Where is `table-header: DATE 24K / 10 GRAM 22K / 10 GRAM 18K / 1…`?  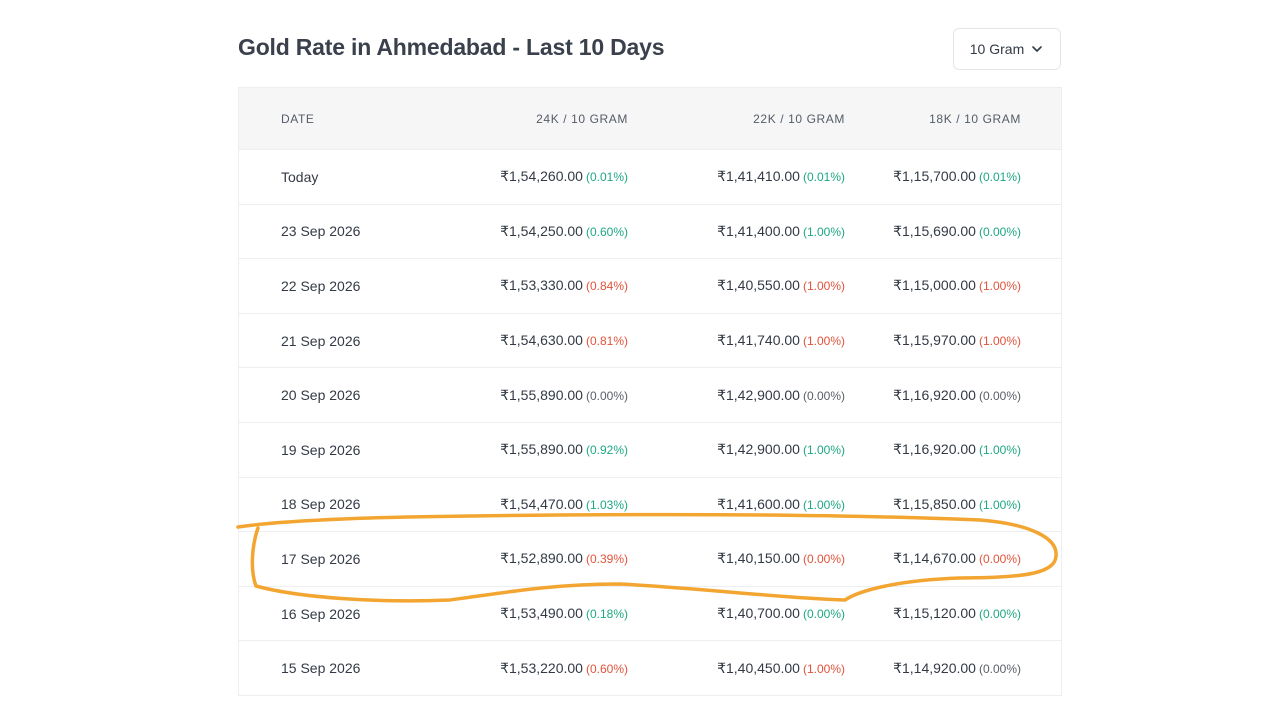
table-header: DATE 24K / 10 GRAM 22K / 10 GRAM 18K / 1… is located at coordinates (650, 118).